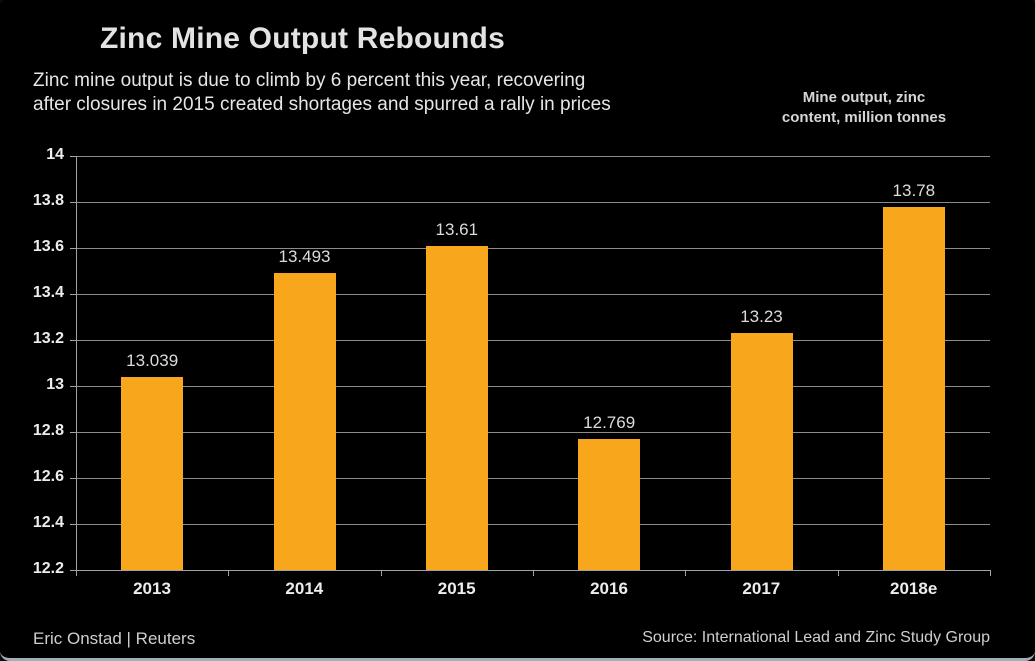 The image size is (1035, 661). Describe the element at coordinates (55, 154) in the screenshot. I see `y-axis-tick-label: 14` at that location.